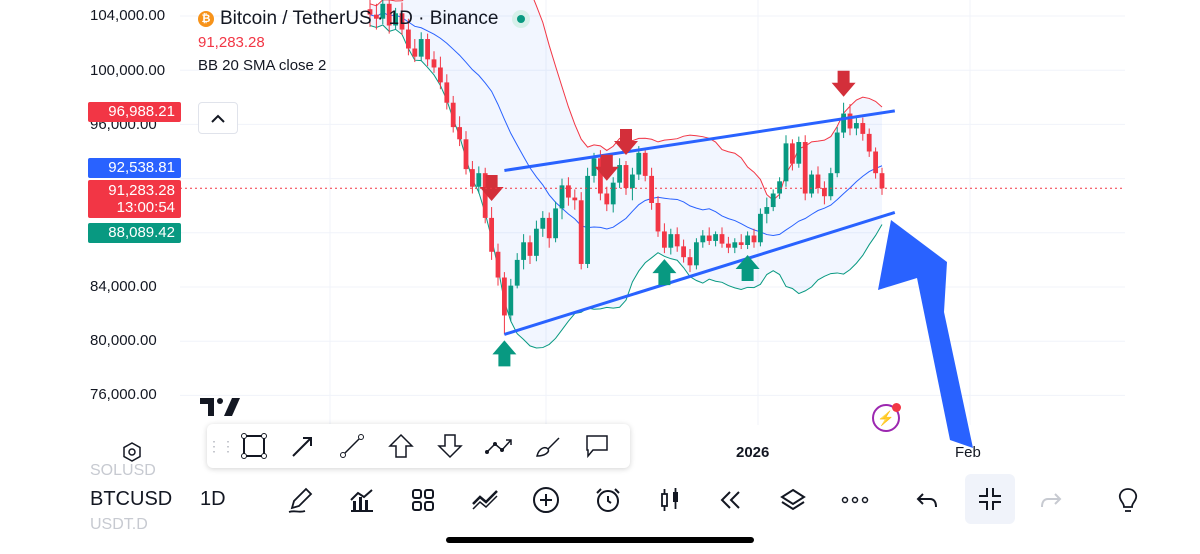  Describe the element at coordinates (206, 19) in the screenshot. I see `bitcoin-icon: ₿` at that location.